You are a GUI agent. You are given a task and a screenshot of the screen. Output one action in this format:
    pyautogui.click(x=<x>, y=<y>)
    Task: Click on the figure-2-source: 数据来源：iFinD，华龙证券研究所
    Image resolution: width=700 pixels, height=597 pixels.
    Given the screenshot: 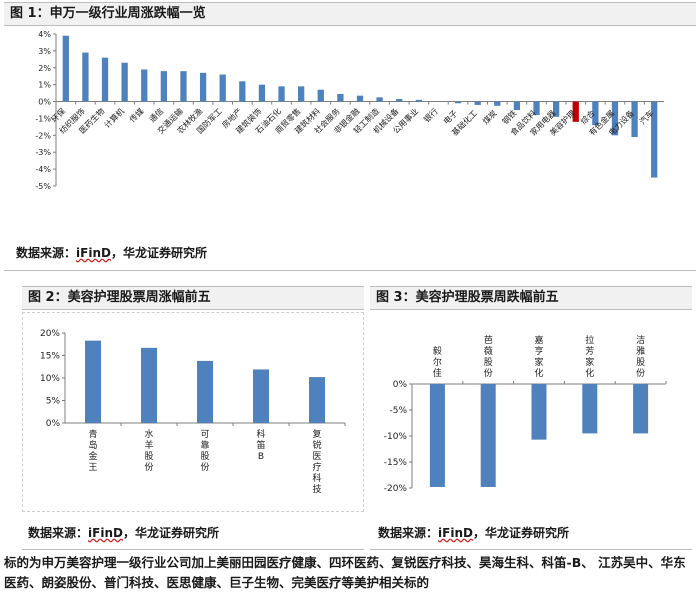 What is the action you would take?
    pyautogui.click(x=123, y=533)
    